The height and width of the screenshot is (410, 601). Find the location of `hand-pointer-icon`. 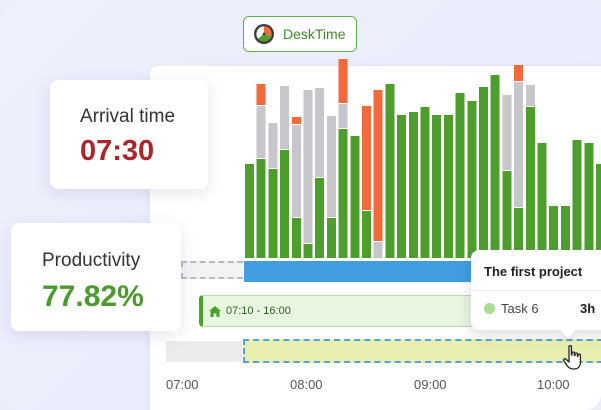

hand-pointer-icon is located at coordinates (572, 357).